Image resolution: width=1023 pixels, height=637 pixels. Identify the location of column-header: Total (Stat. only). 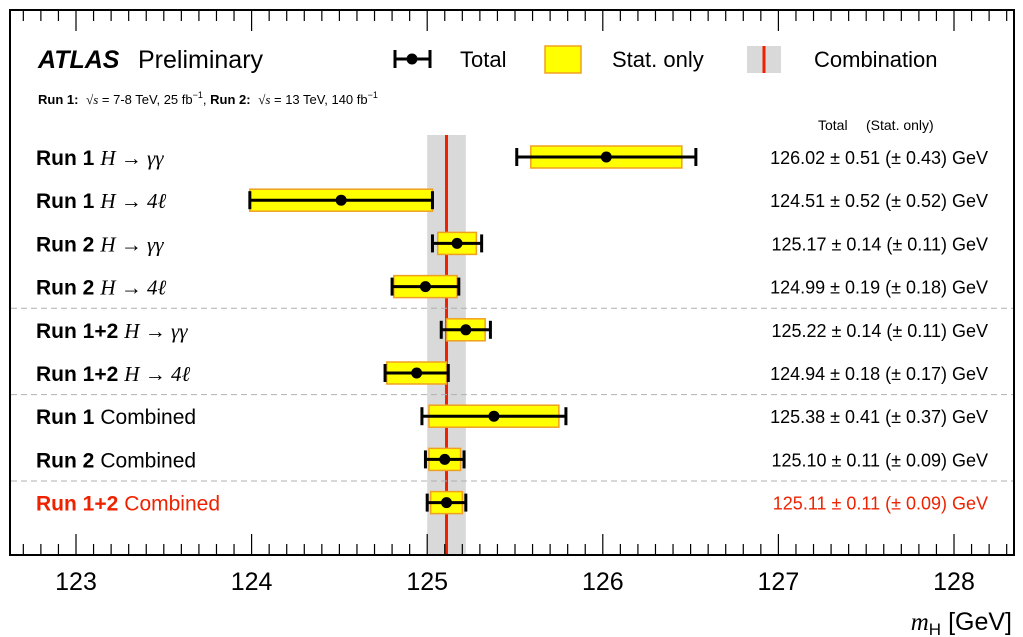
(876, 125).